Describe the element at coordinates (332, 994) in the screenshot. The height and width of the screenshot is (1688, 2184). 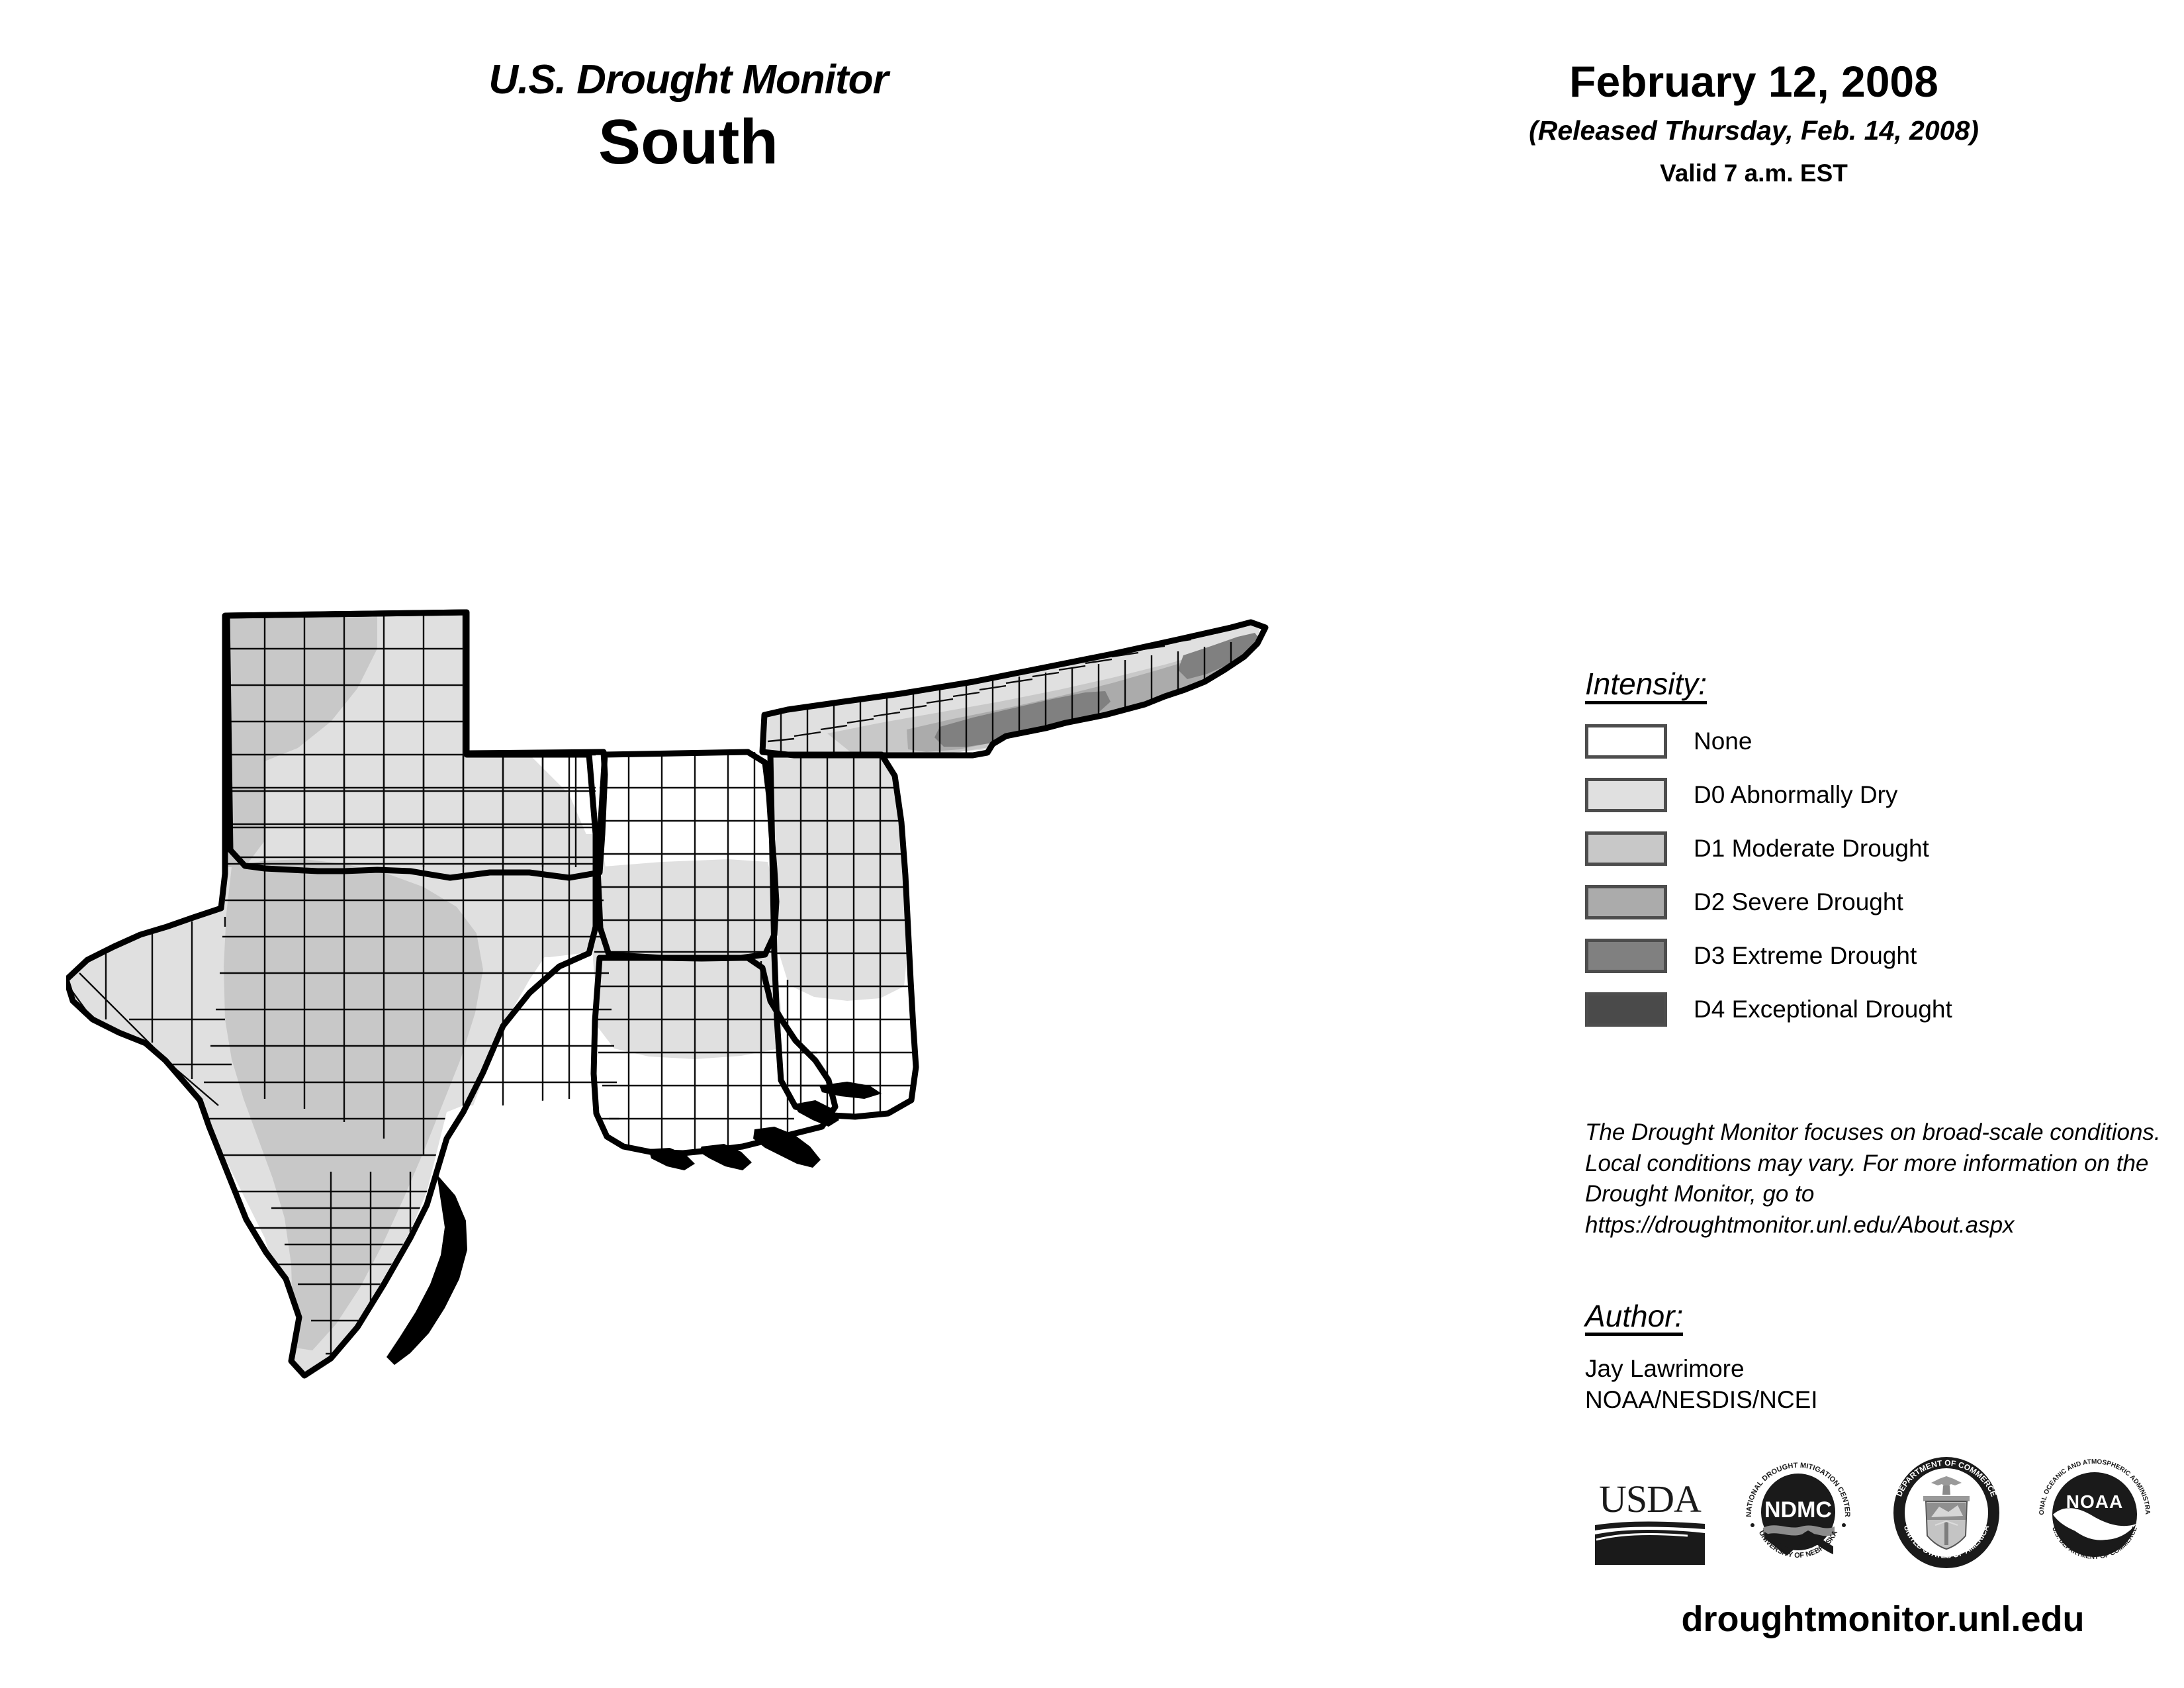
I see `state-border-texas` at that location.